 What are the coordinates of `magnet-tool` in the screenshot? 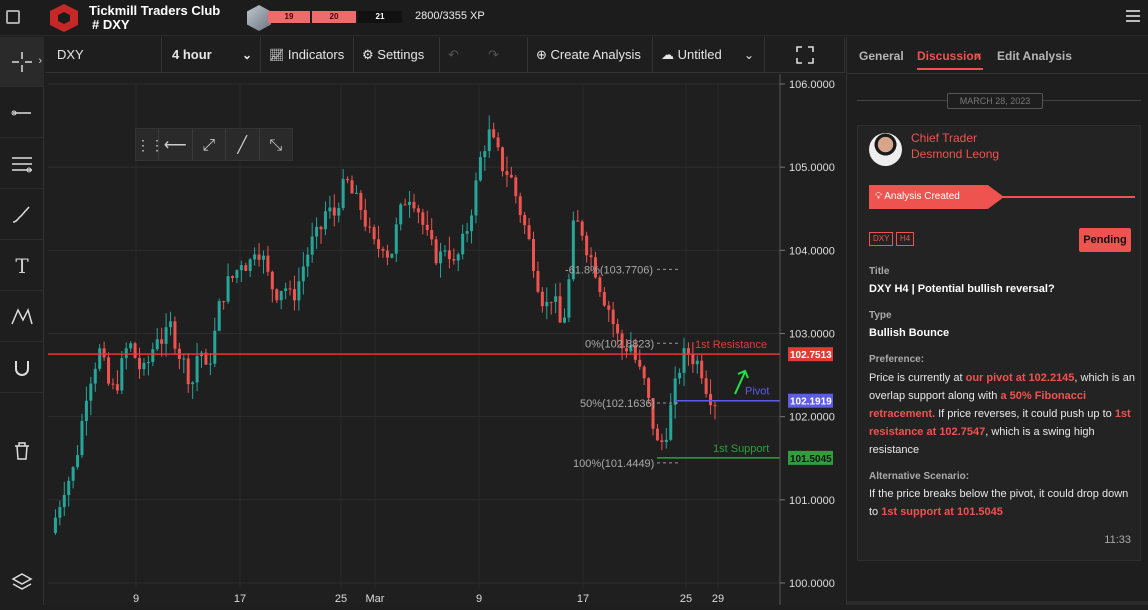 It's located at (22, 368).